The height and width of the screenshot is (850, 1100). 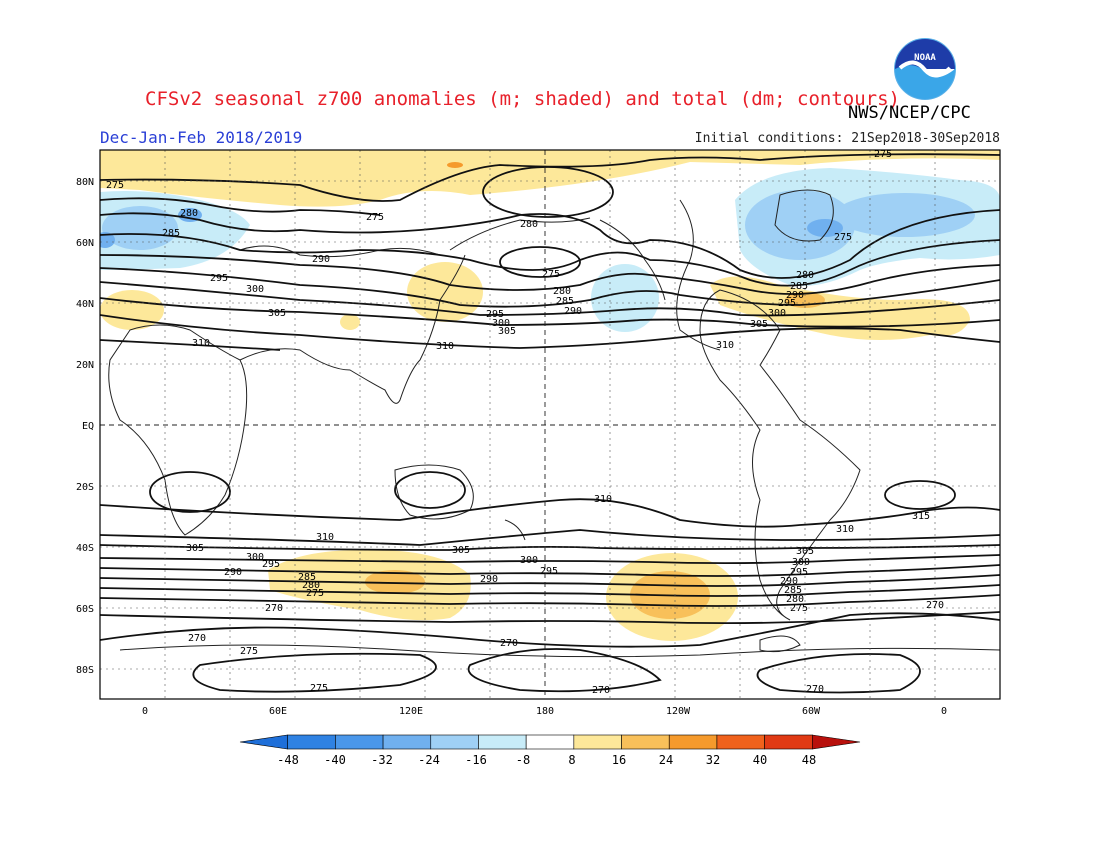 I want to click on noaa-logo-text: NOAA, so click(x=925, y=58).